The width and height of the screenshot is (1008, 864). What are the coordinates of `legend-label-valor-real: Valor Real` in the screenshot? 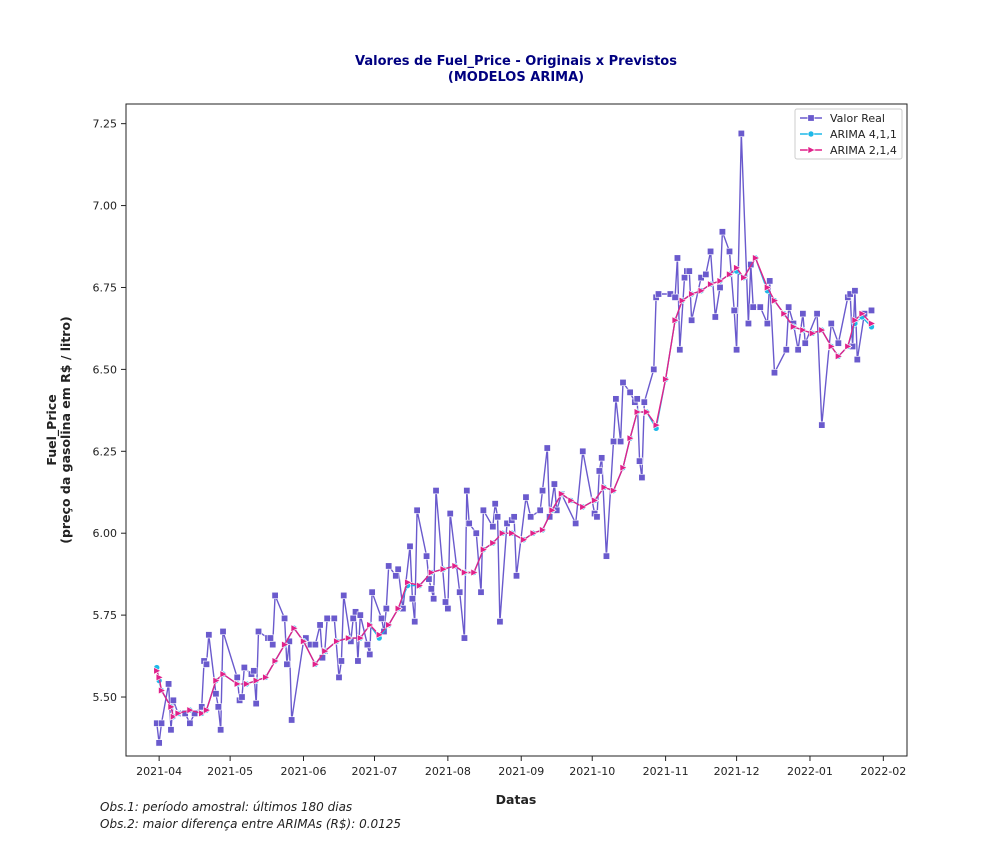 It's located at (857, 118).